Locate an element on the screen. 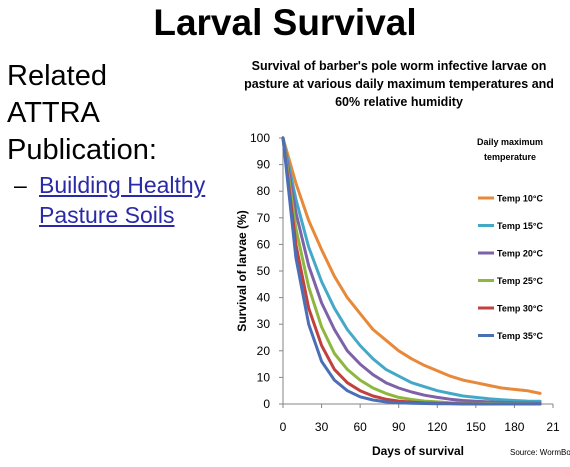 The height and width of the screenshot is (467, 570). related-line: Related is located at coordinates (57, 76).